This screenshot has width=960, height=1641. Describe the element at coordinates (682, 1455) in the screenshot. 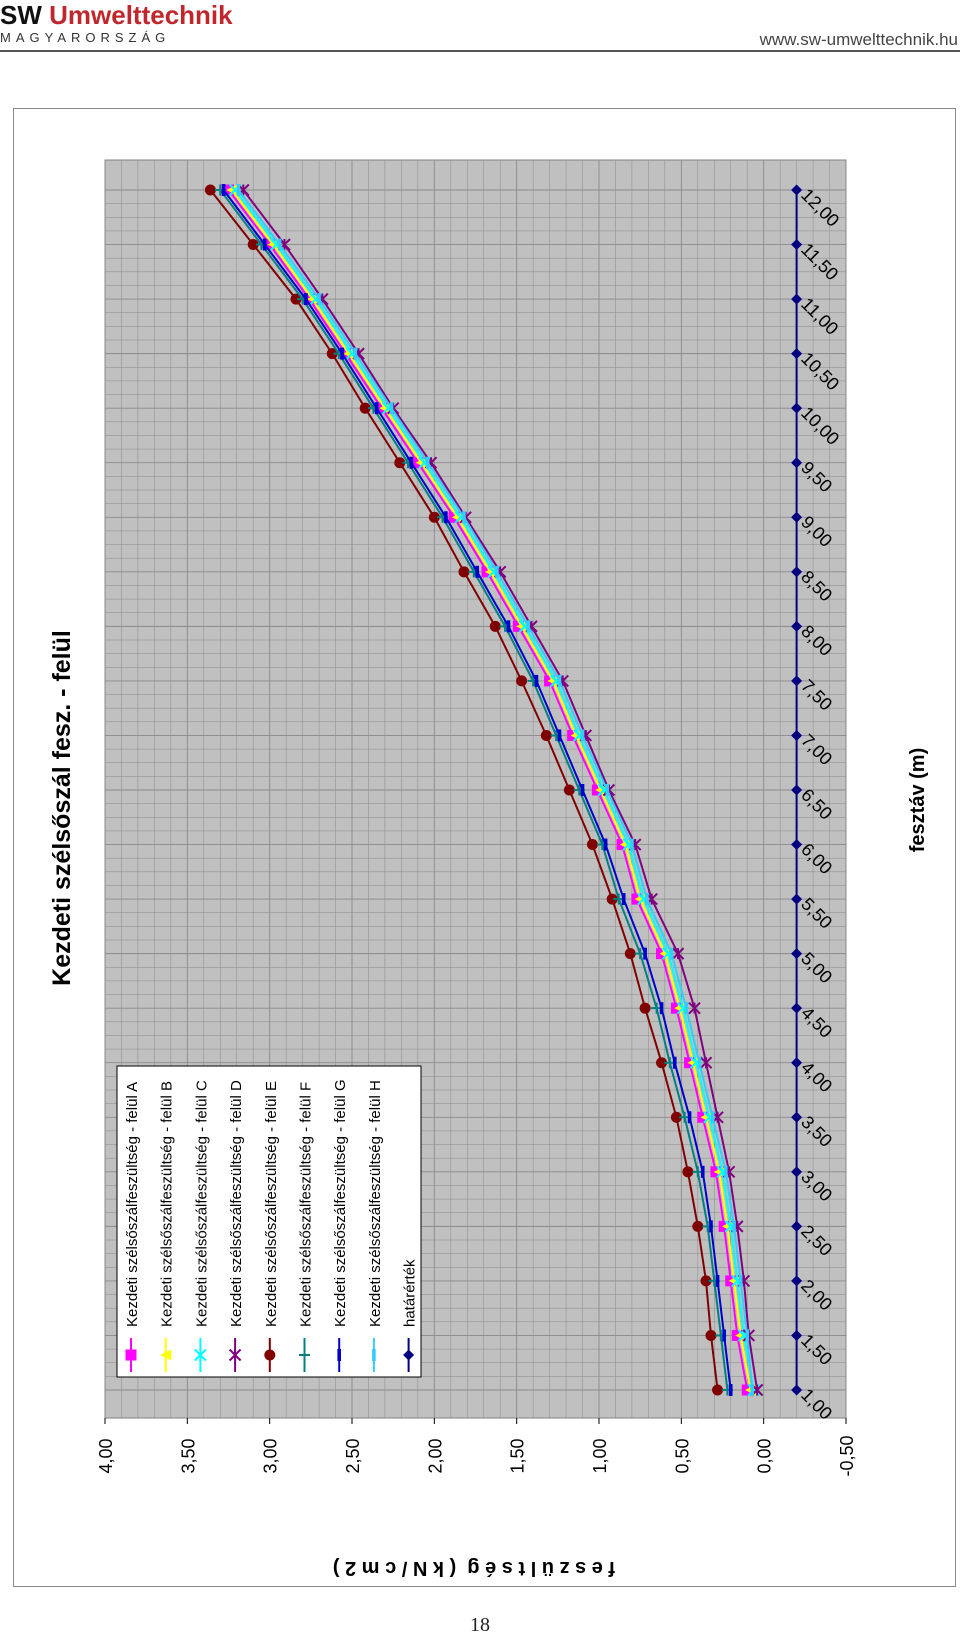

I see `y-tick-label: 0,50` at that location.